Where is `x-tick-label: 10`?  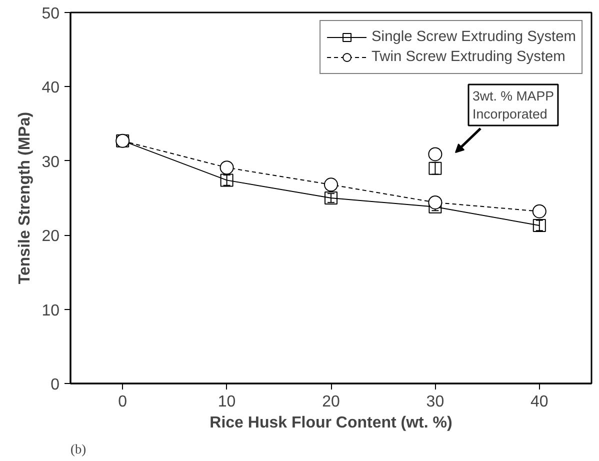 x-tick-label: 10 is located at coordinates (227, 402).